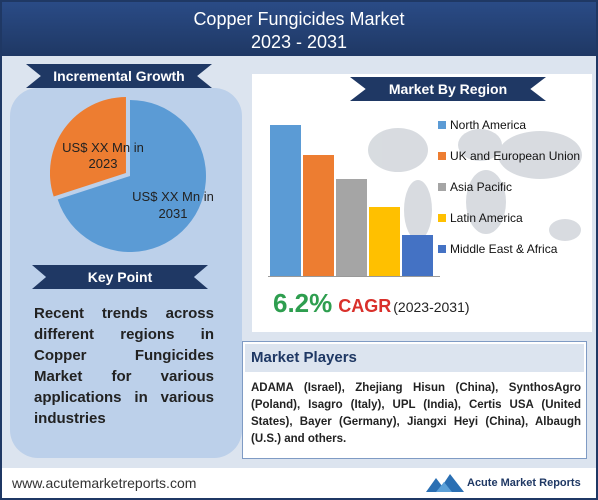  I want to click on region-bar-chart, so click(354, 200).